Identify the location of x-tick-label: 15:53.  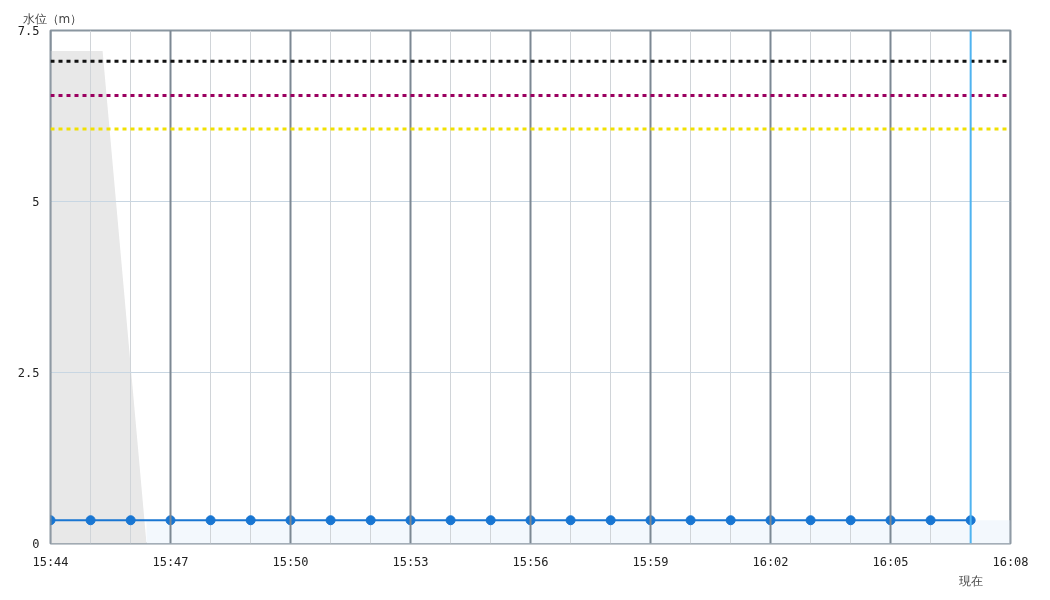
(410, 561).